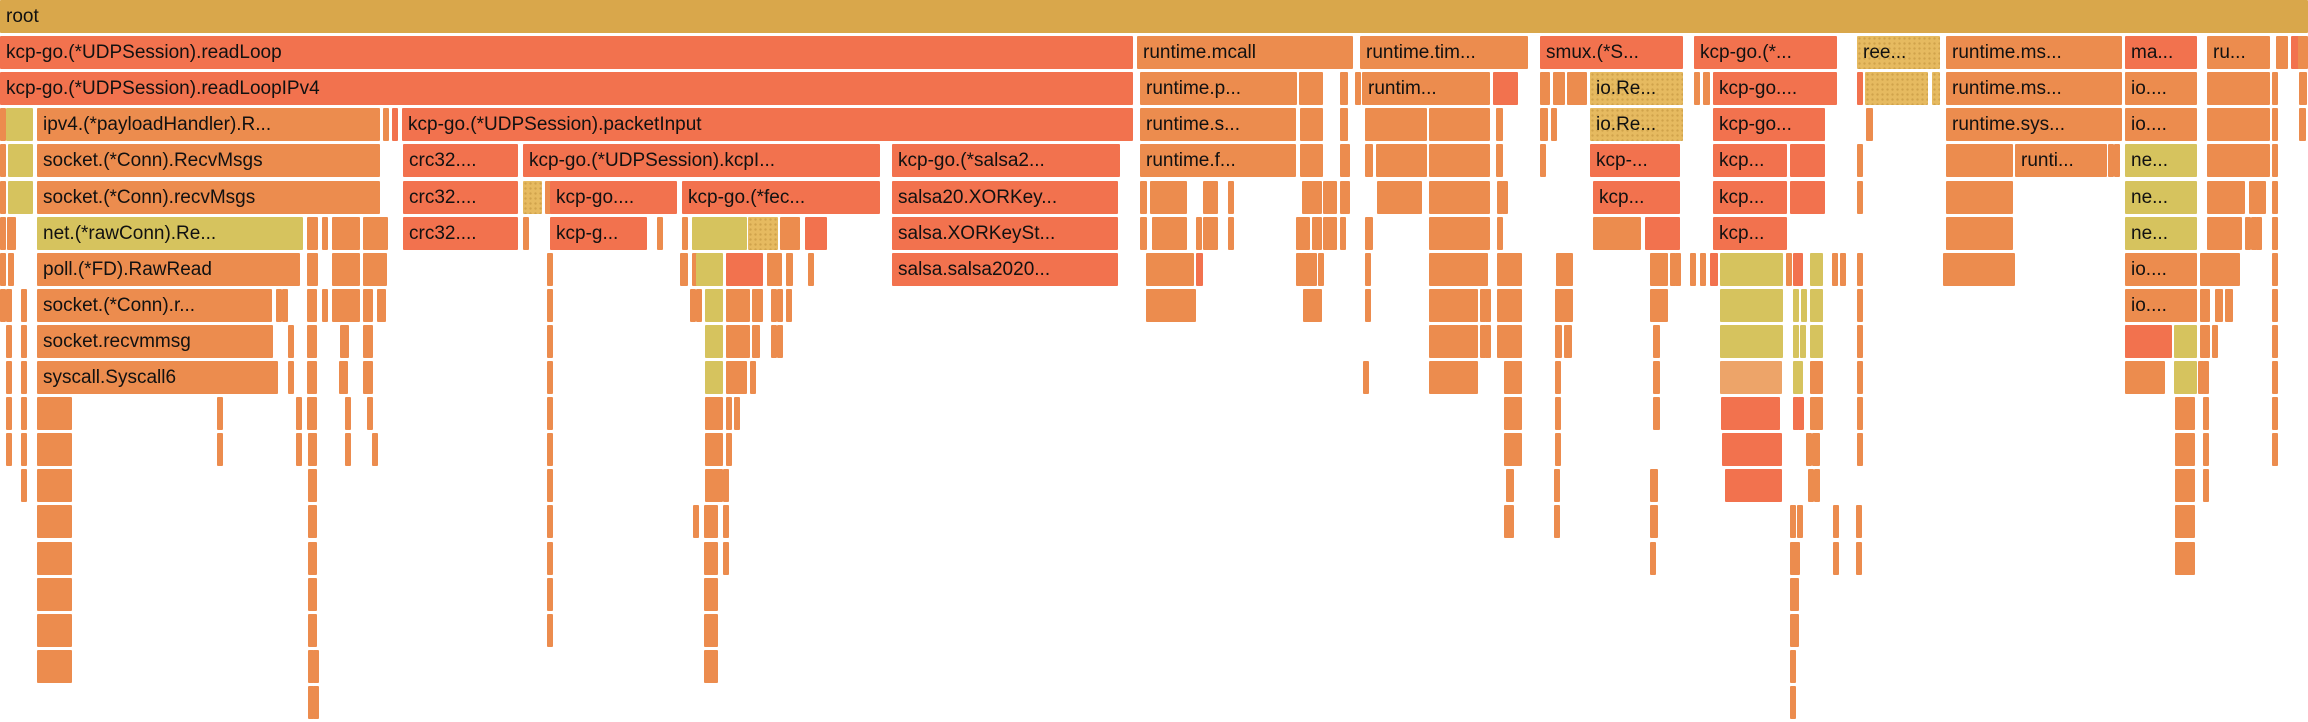 The width and height of the screenshot is (2308, 722). Describe the element at coordinates (1245, 52) in the screenshot. I see `flame-frame: runtime.mcall` at that location.